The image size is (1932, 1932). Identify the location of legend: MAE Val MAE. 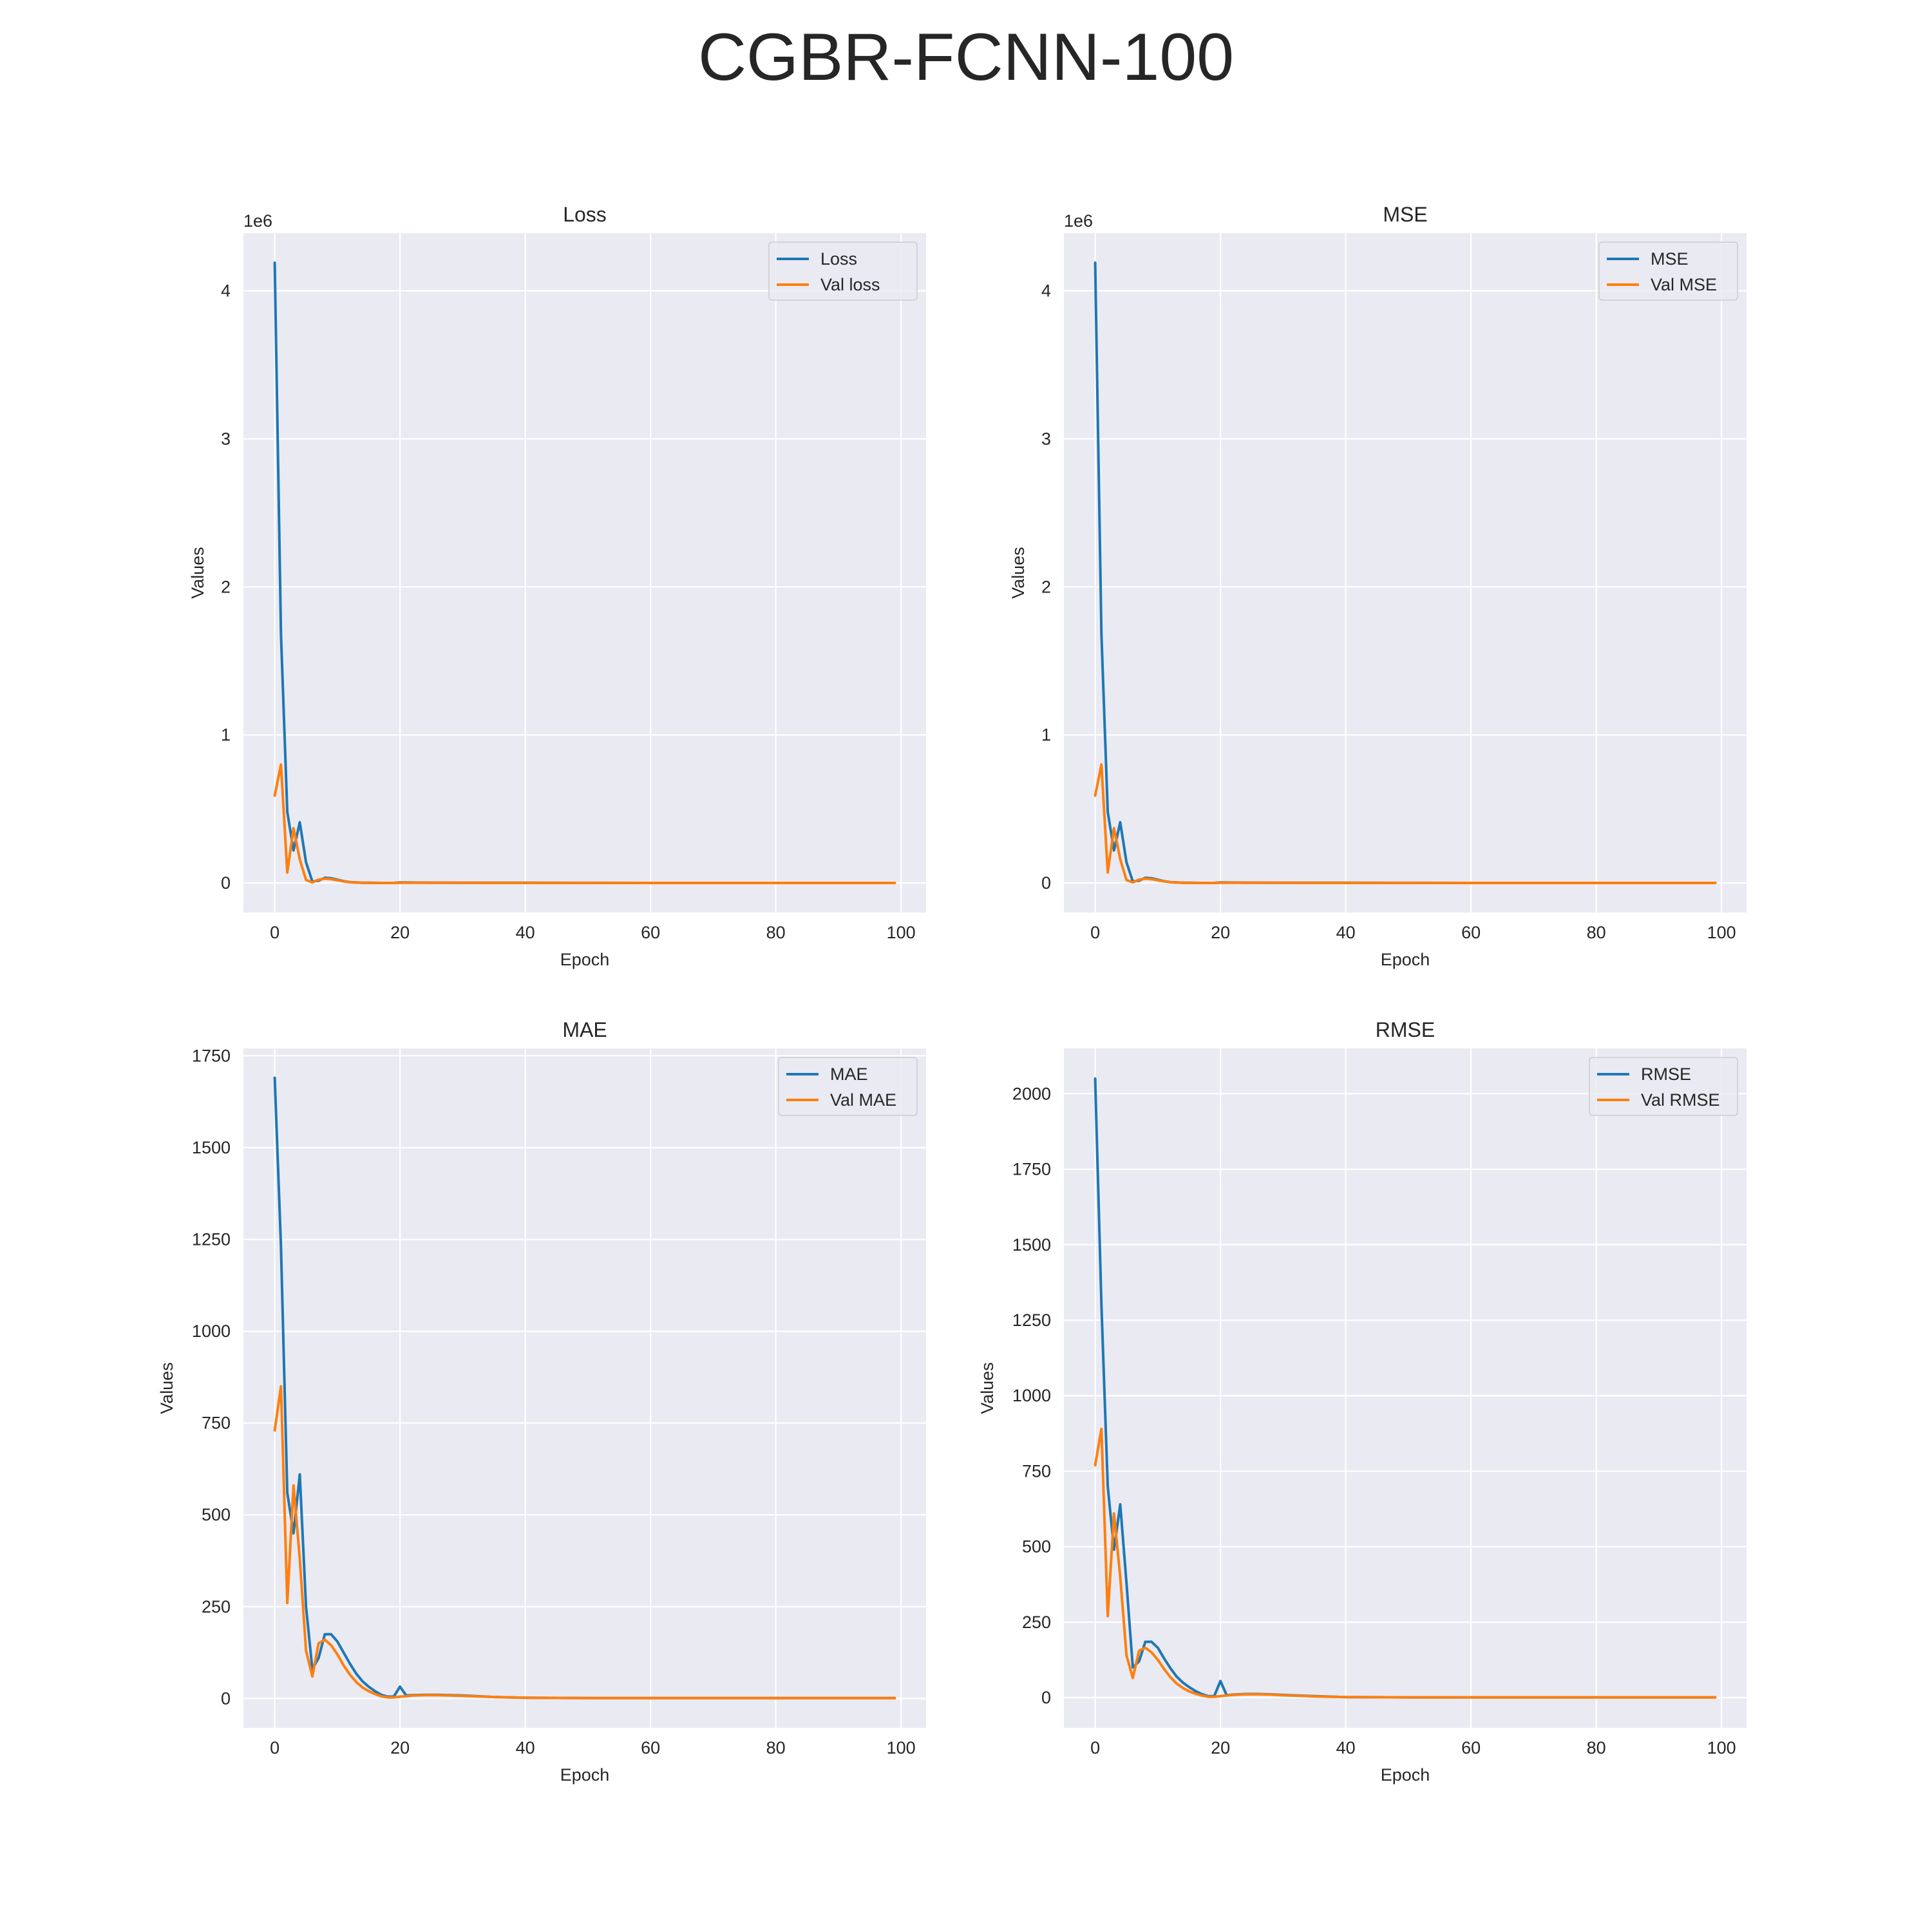
(848, 1086).